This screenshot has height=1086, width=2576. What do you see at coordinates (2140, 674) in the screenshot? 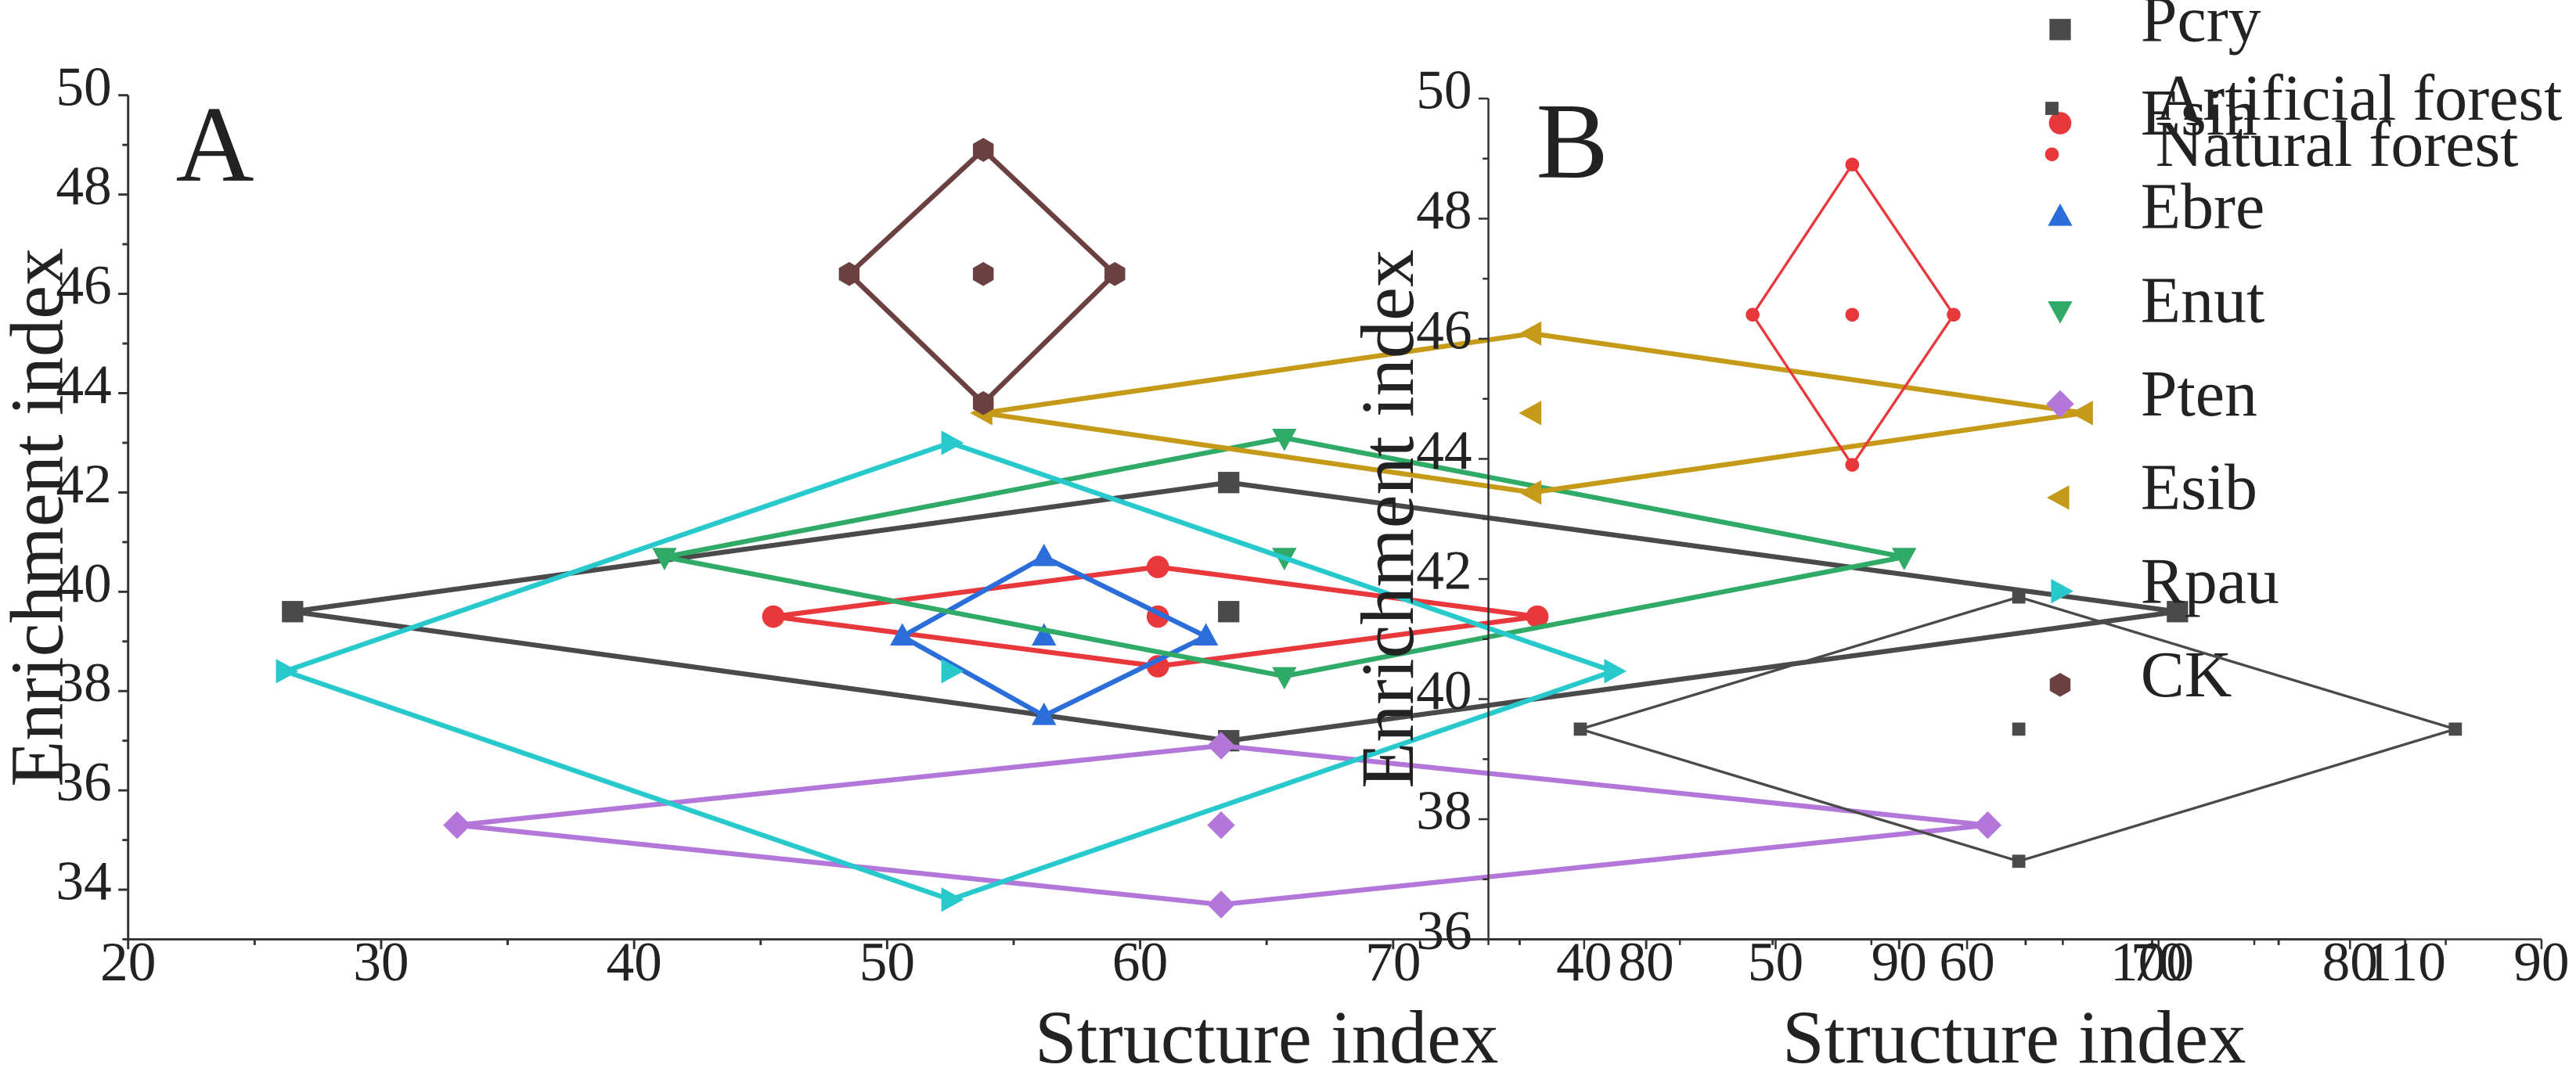
I see `legend-item: CK` at bounding box center [2140, 674].